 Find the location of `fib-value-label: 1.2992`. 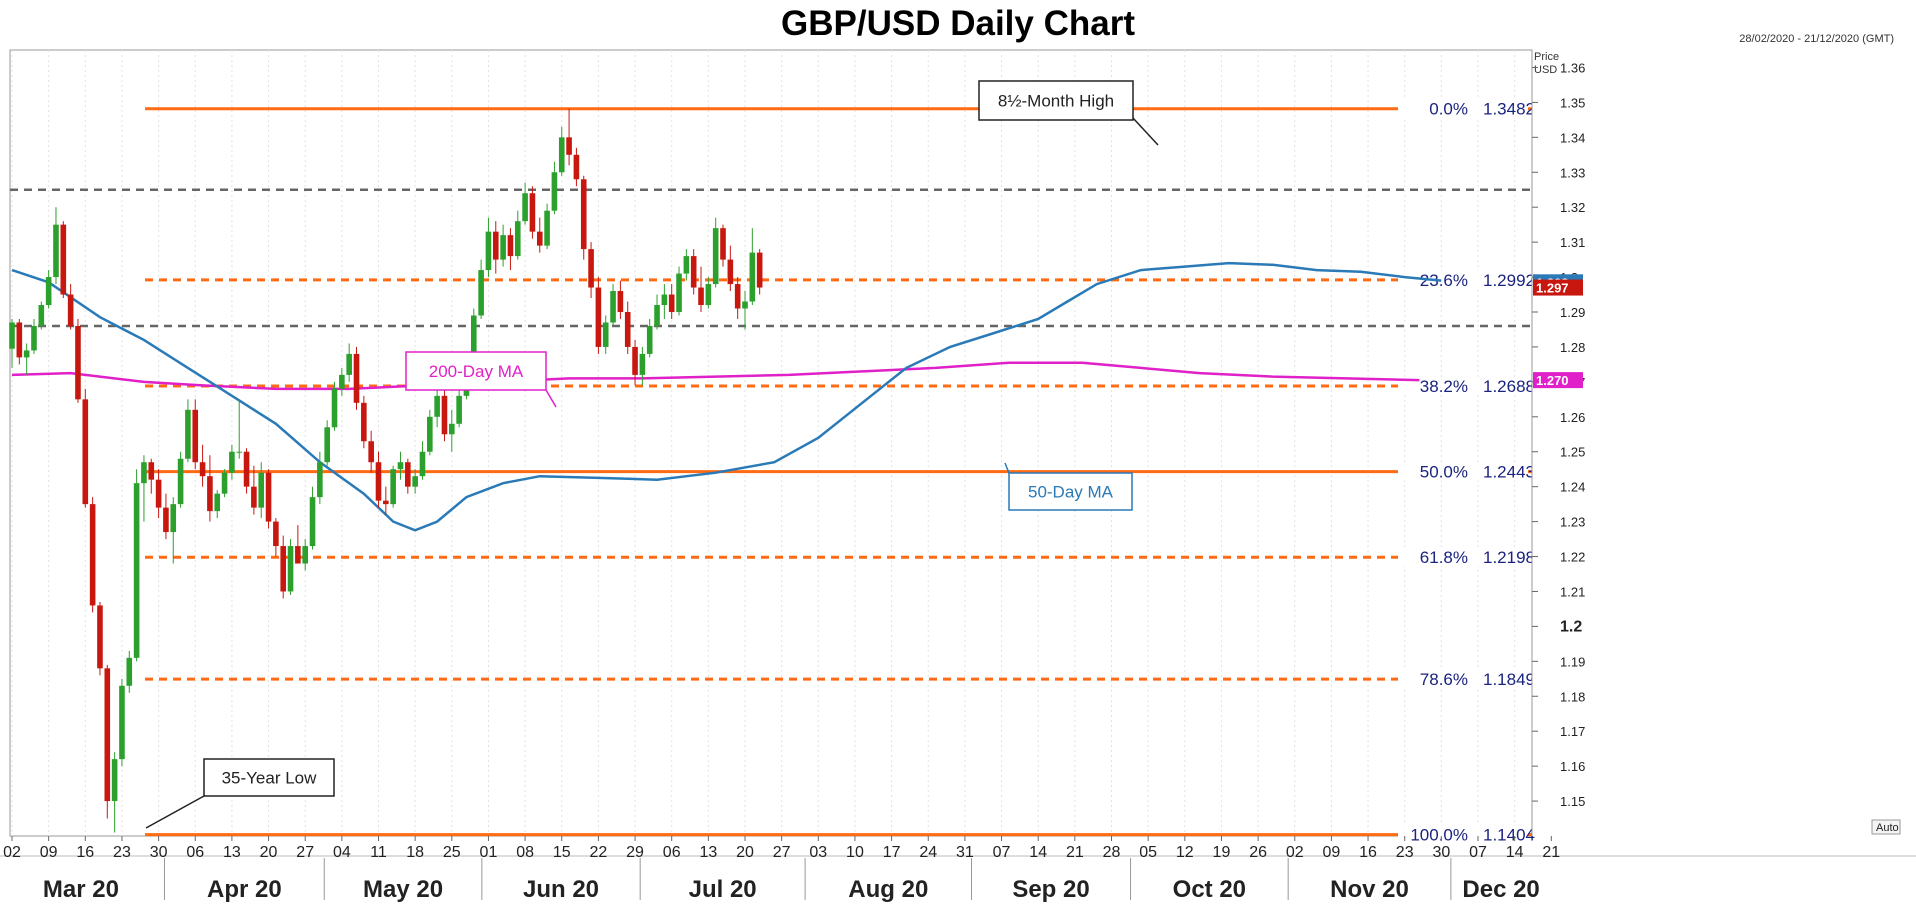

fib-value-label: 1.2992 is located at coordinates (1509, 280).